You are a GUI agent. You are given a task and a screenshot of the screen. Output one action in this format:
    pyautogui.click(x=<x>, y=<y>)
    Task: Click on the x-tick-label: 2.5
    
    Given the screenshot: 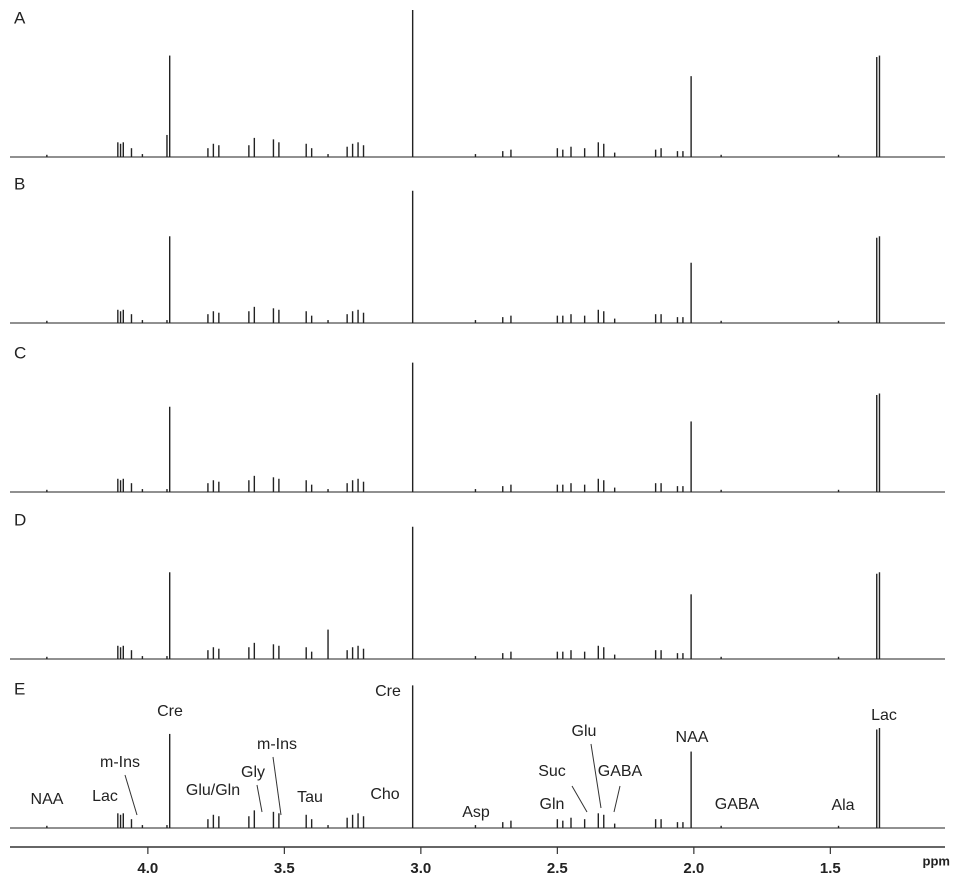 What is the action you would take?
    pyautogui.click(x=557, y=868)
    